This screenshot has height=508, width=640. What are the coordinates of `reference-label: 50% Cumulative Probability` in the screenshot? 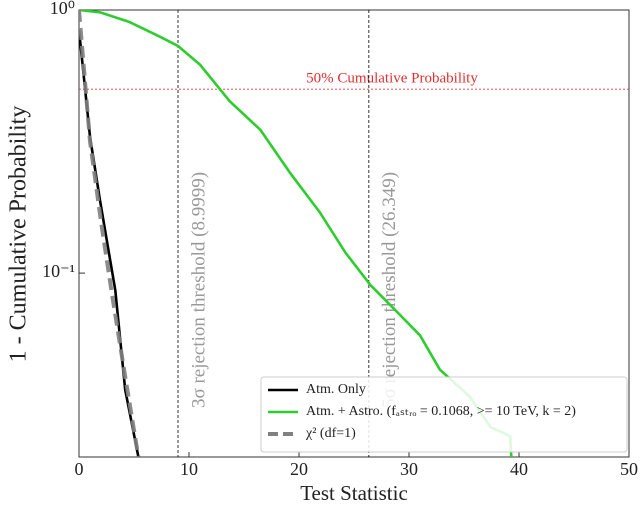 It's located at (392, 79).